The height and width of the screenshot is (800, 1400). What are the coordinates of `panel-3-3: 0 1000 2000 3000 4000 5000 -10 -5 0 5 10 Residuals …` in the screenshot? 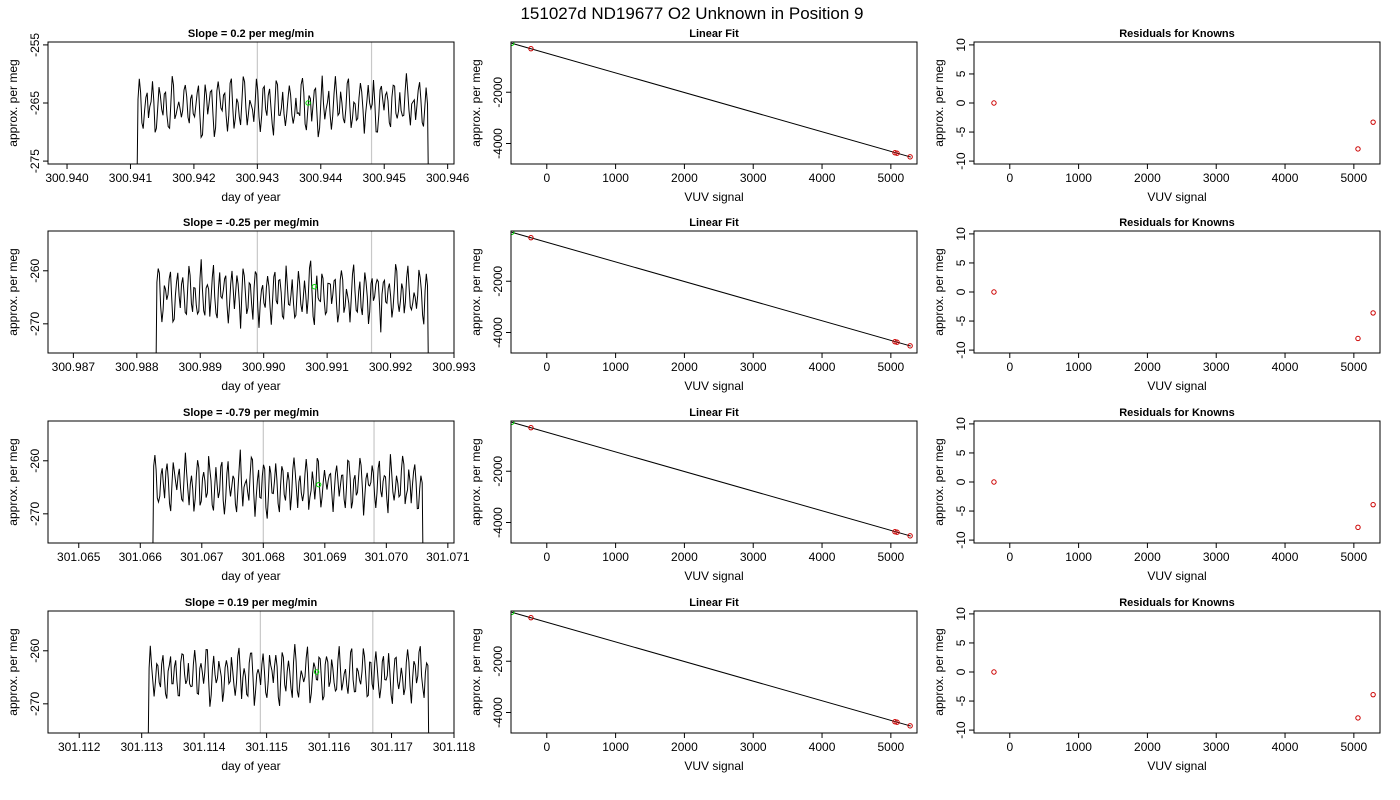 It's located at (1156, 495).